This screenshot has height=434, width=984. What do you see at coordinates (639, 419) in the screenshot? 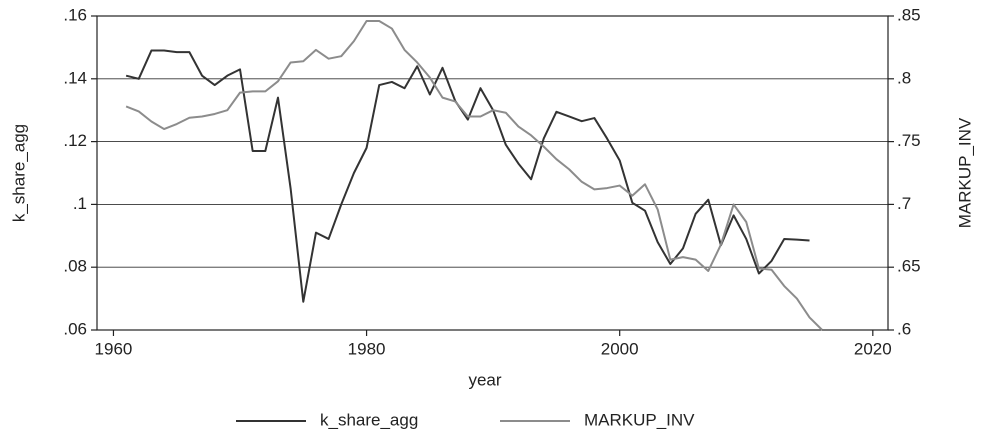
I see `legend-label: MARKUP_INV` at bounding box center [639, 419].